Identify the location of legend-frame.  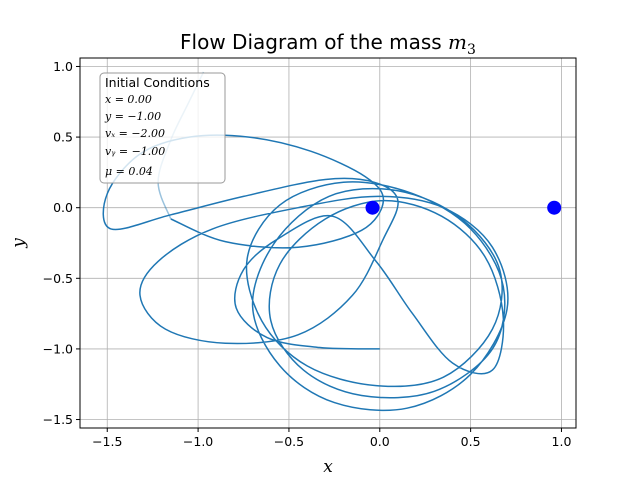
(162, 128).